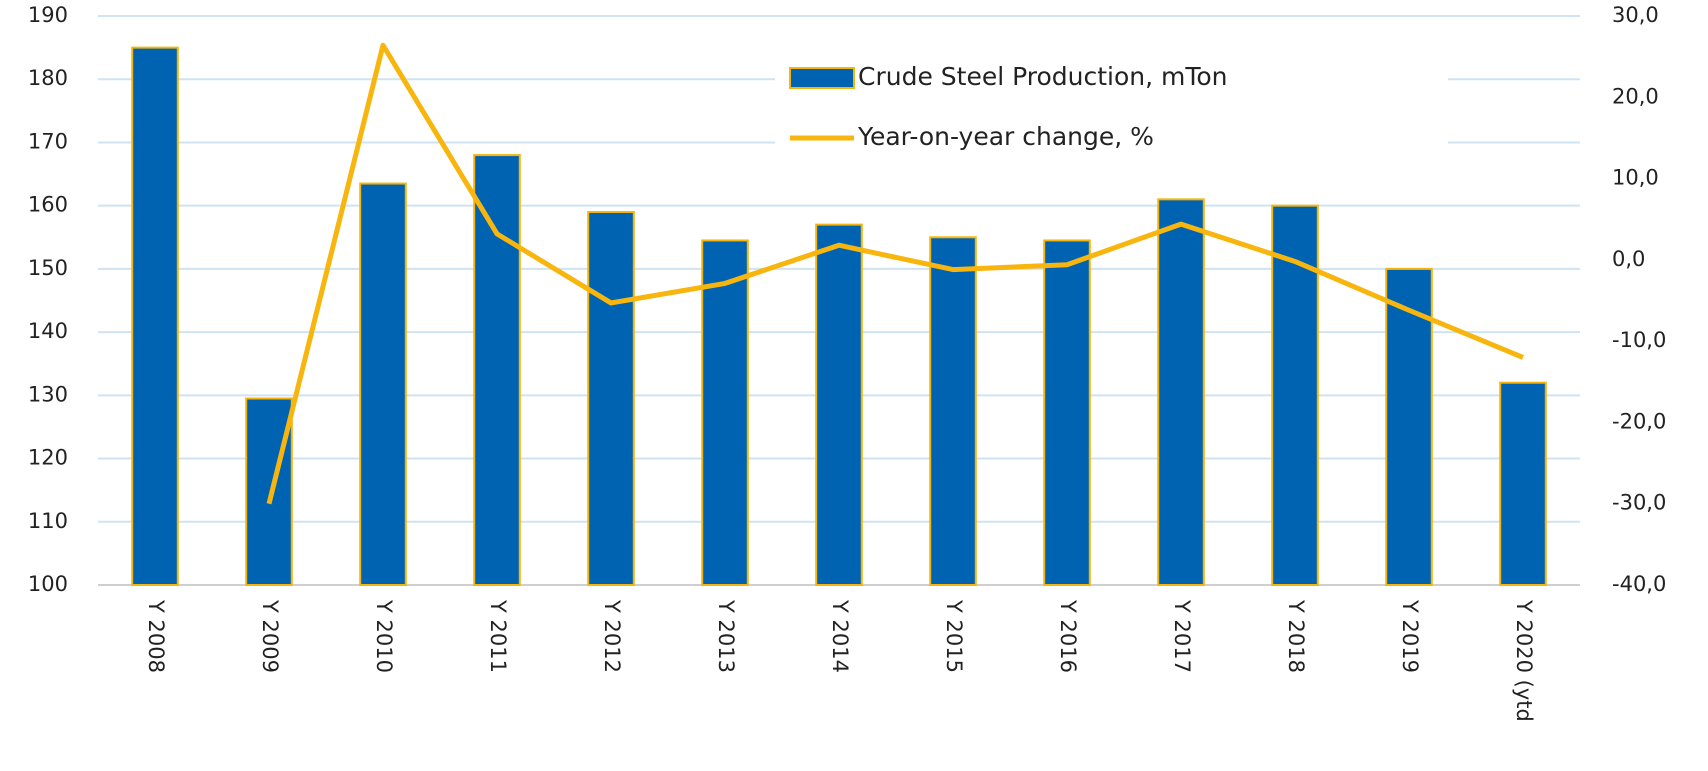 The width and height of the screenshot is (1708, 771). I want to click on x-tick-label: Y 2014, so click(840, 636).